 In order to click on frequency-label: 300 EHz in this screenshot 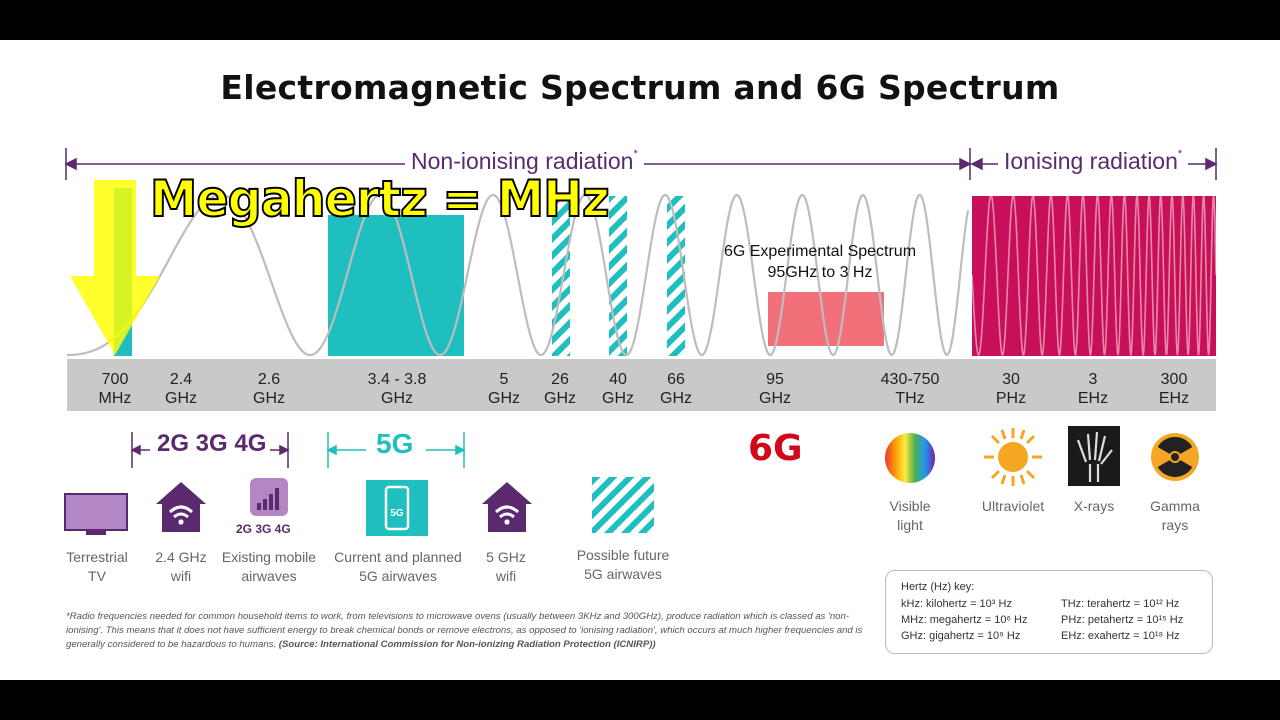, I will do `click(1174, 389)`.